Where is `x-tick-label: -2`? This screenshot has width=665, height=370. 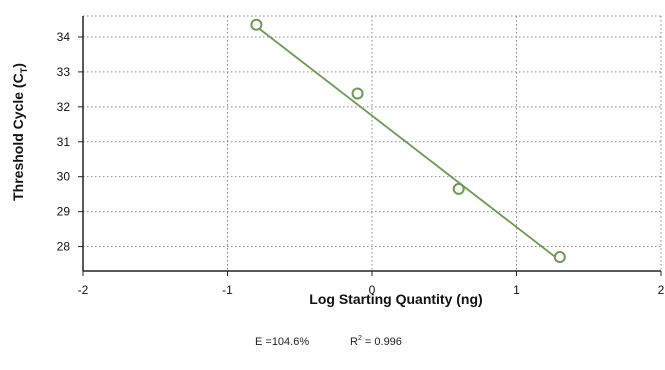
x-tick-label: -2 is located at coordinates (83, 290).